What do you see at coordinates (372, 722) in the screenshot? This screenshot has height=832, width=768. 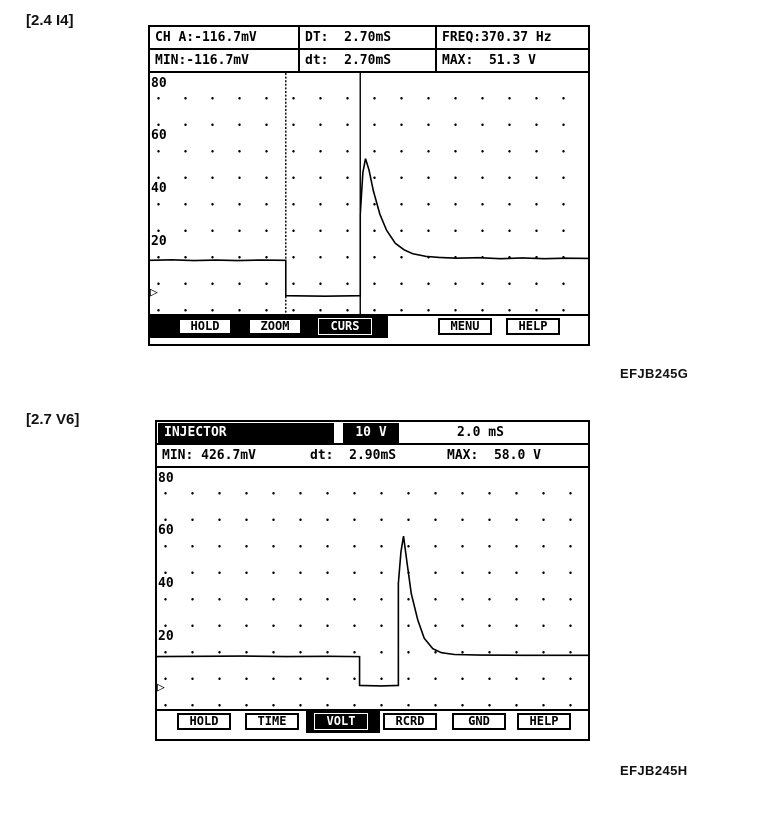 I see `scope2-button-bar: HOLD TIME VOLT RCRD GND HELP` at bounding box center [372, 722].